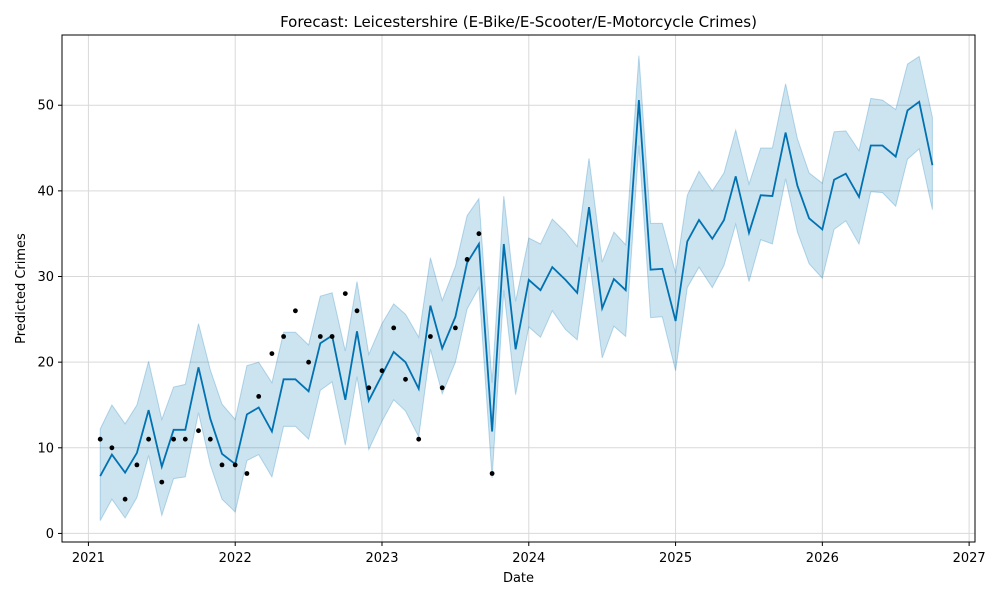  Describe the element at coordinates (45, 191) in the screenshot. I see `y-tick-label: 40` at that location.